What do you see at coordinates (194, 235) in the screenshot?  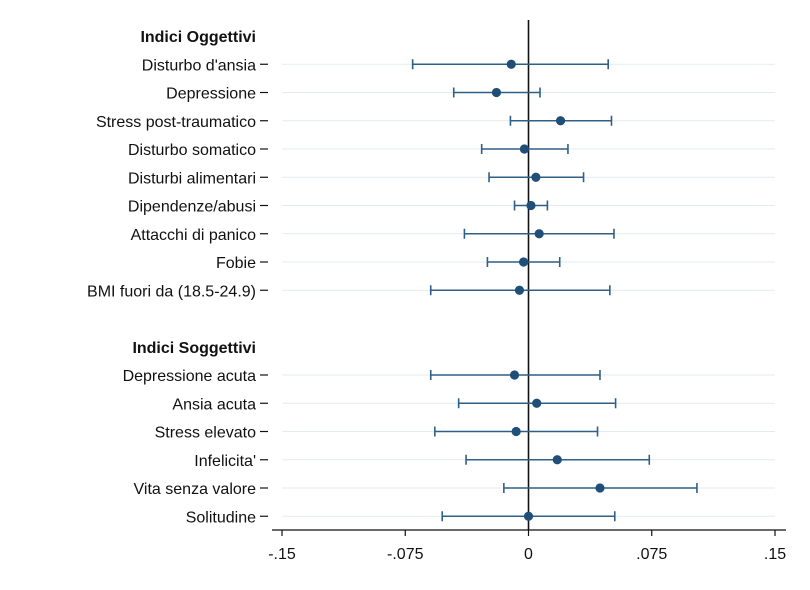 I see `row-label: Attacchi di panico` at bounding box center [194, 235].